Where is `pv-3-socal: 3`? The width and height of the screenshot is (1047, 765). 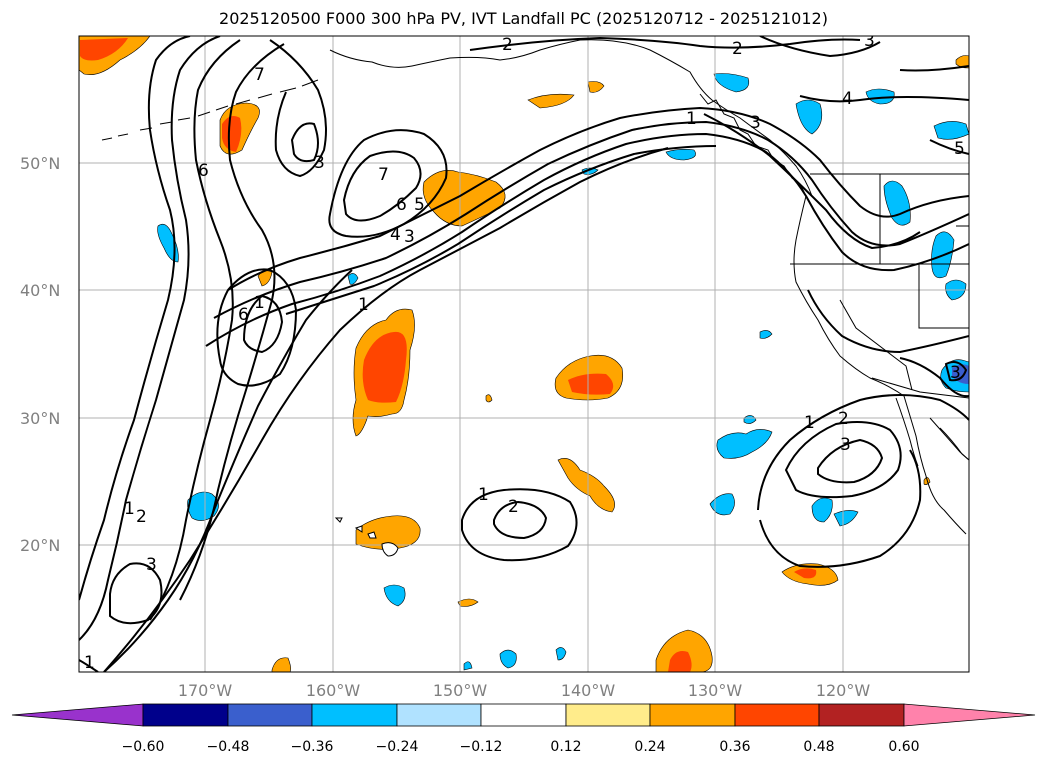
pv-3-socal: 3 is located at coordinates (955, 373).